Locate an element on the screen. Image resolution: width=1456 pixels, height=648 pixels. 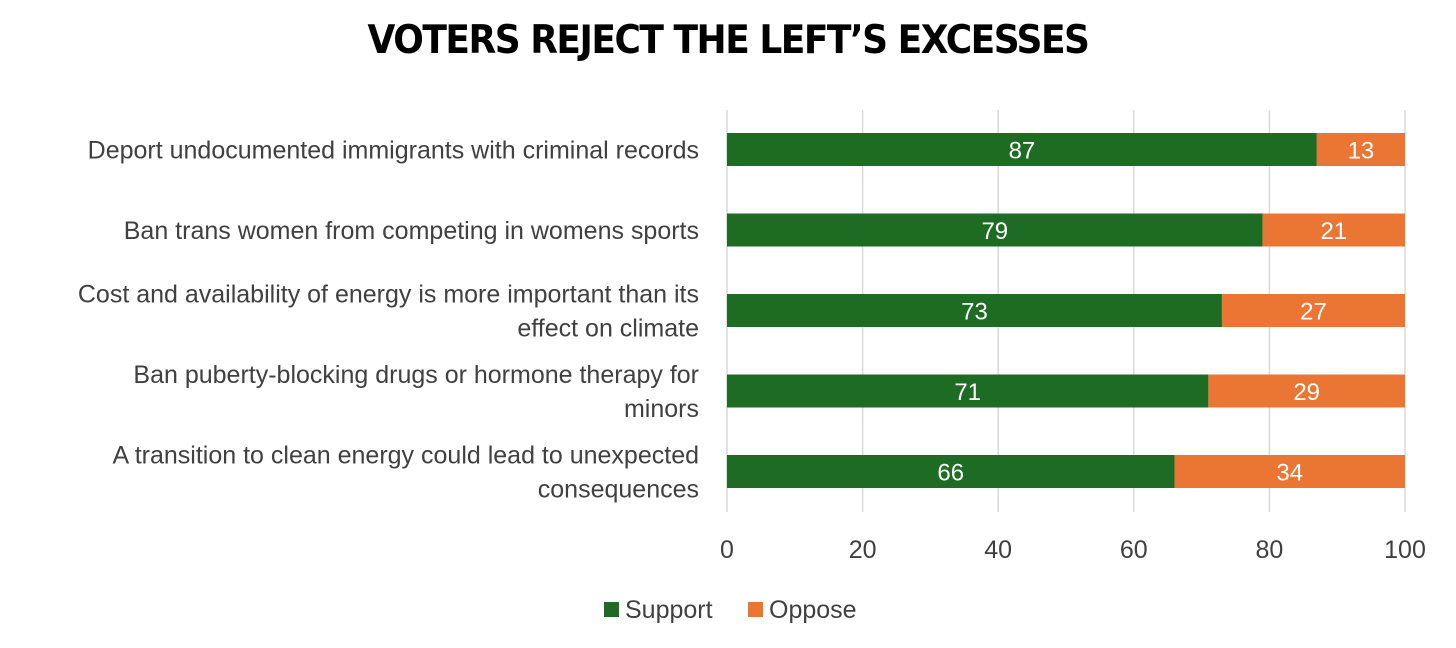
x-tick-label: 60 is located at coordinates (1134, 550).